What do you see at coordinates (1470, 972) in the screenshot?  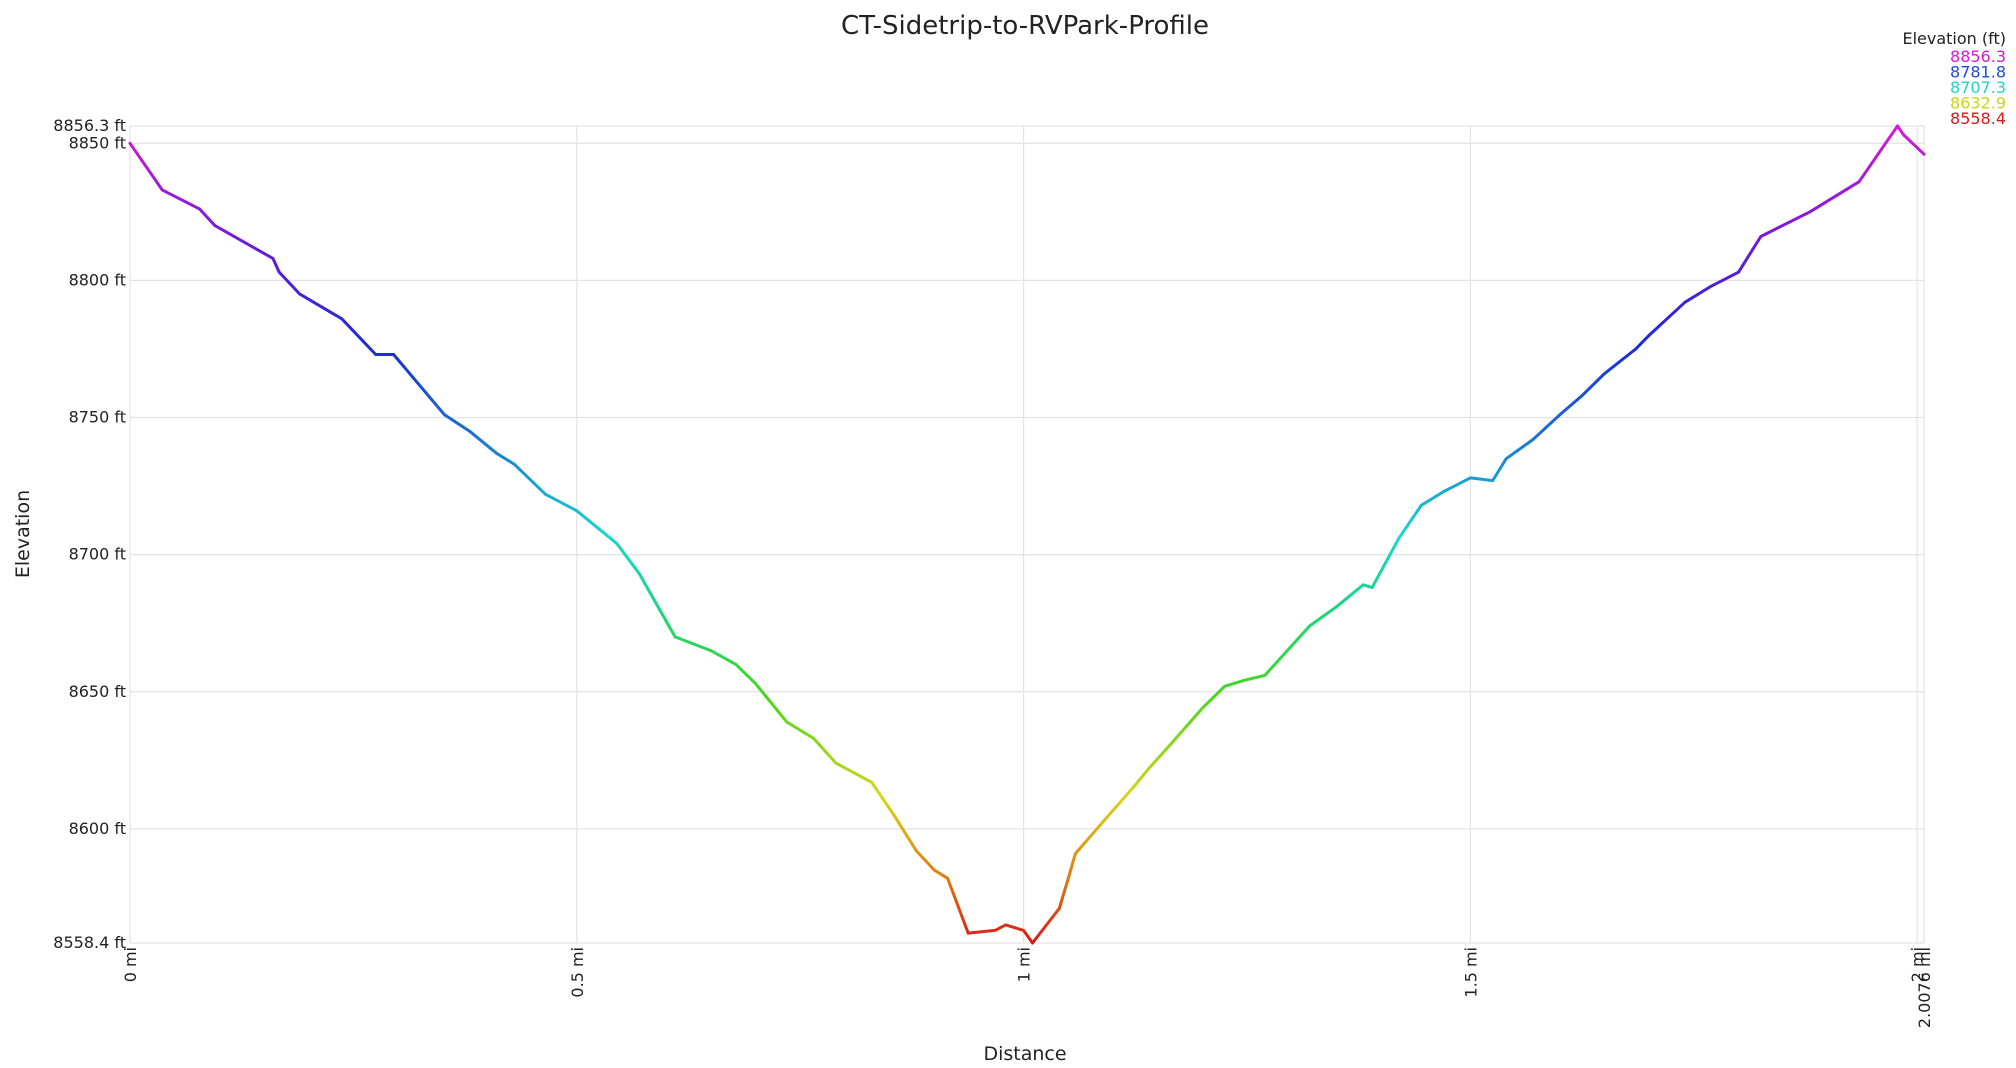 I see `x-tick-label: 1.5 mi` at bounding box center [1470, 972].